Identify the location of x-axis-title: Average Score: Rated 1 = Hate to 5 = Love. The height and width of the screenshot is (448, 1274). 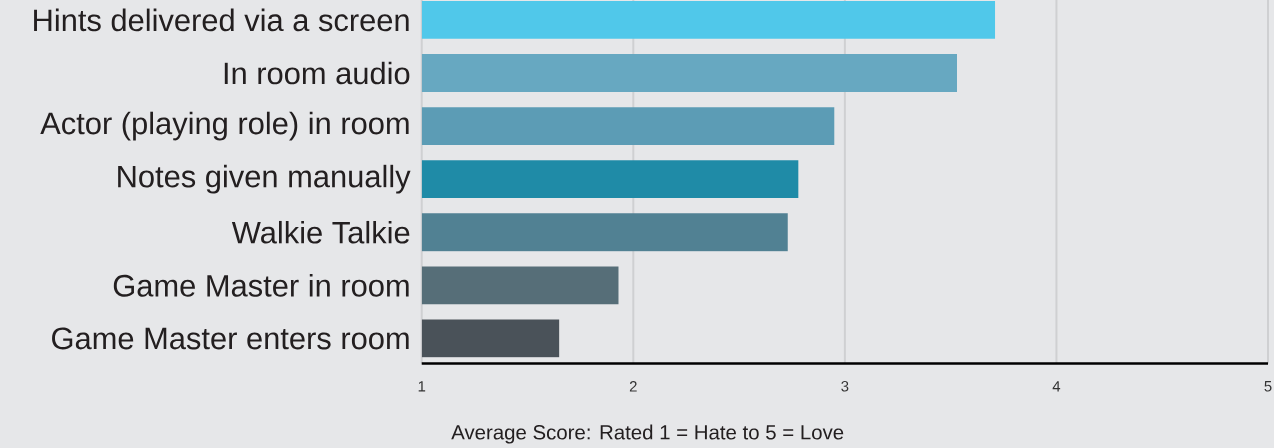
(647, 434).